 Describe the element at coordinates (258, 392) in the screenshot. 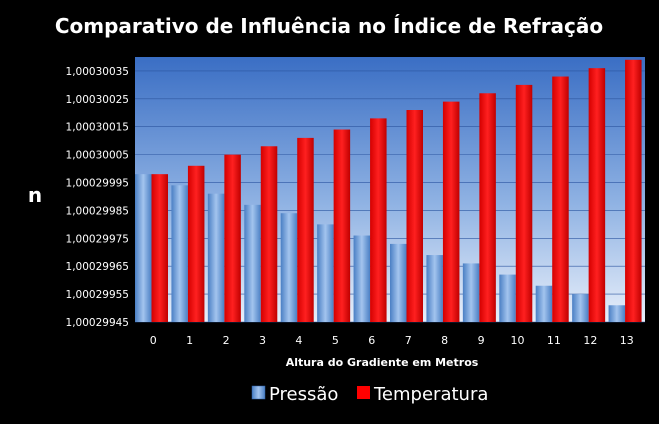

I see `legend-swatch-pressao` at that location.